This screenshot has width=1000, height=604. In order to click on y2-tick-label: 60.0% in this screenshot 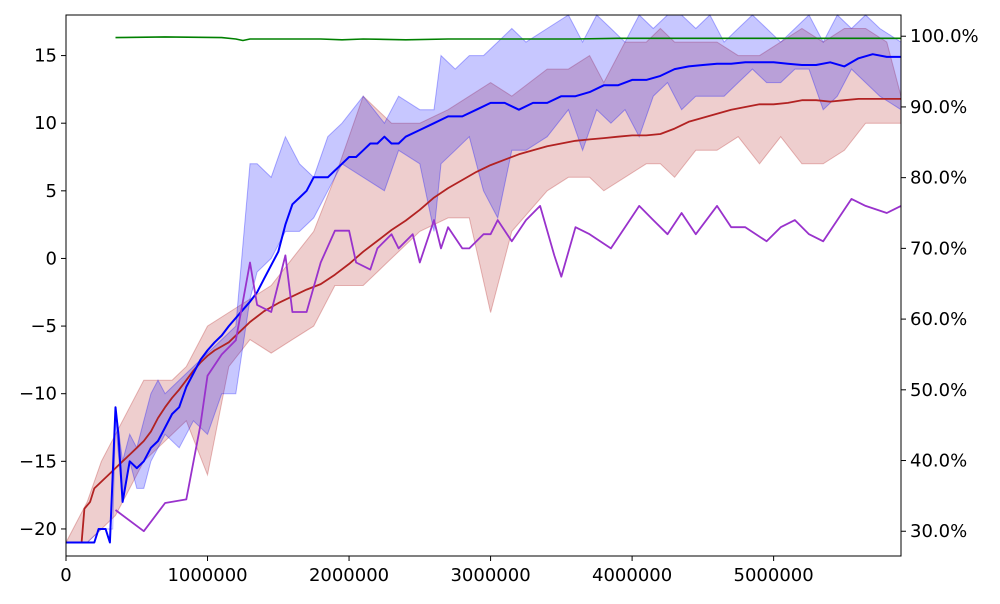, I will do `click(938, 319)`.